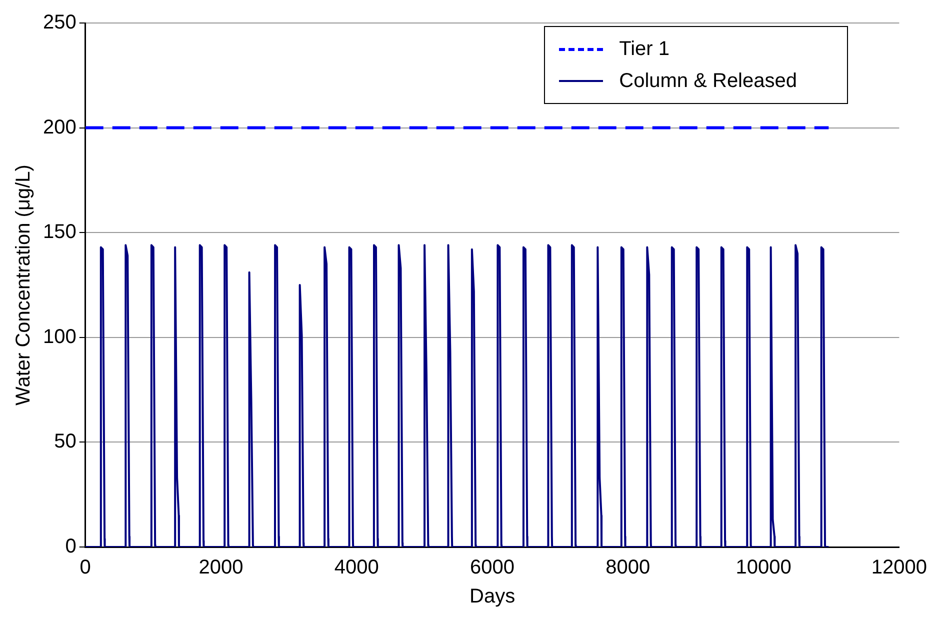 This screenshot has height=621, width=938. Describe the element at coordinates (59, 232) in the screenshot. I see `y-tick-label: 150` at that location.